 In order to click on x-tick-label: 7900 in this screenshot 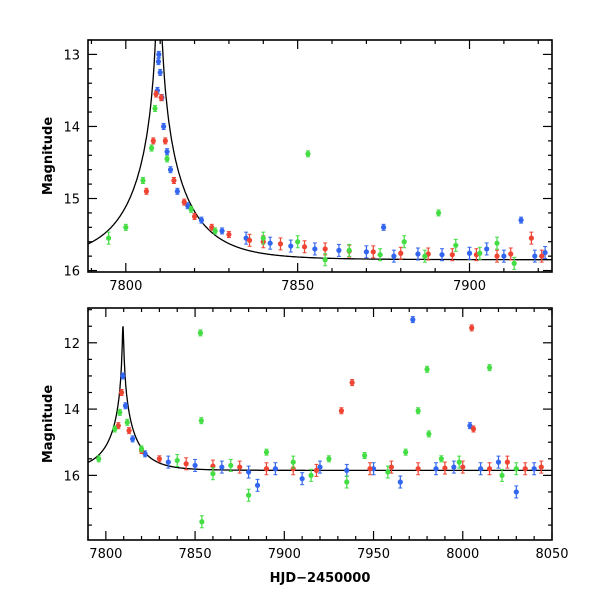, I will do `click(469, 286)`.